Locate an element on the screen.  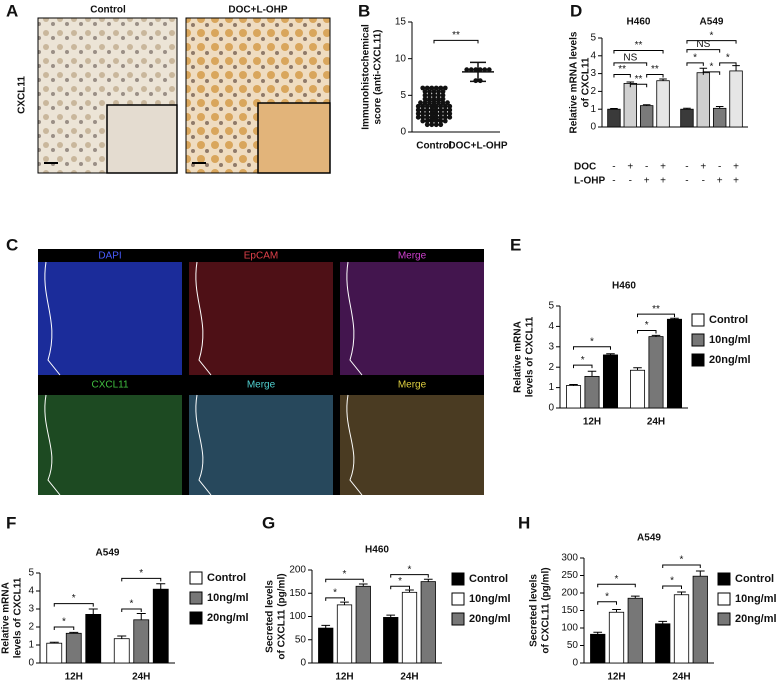
y-tick-label: 50 is located at coordinates (301, 639).